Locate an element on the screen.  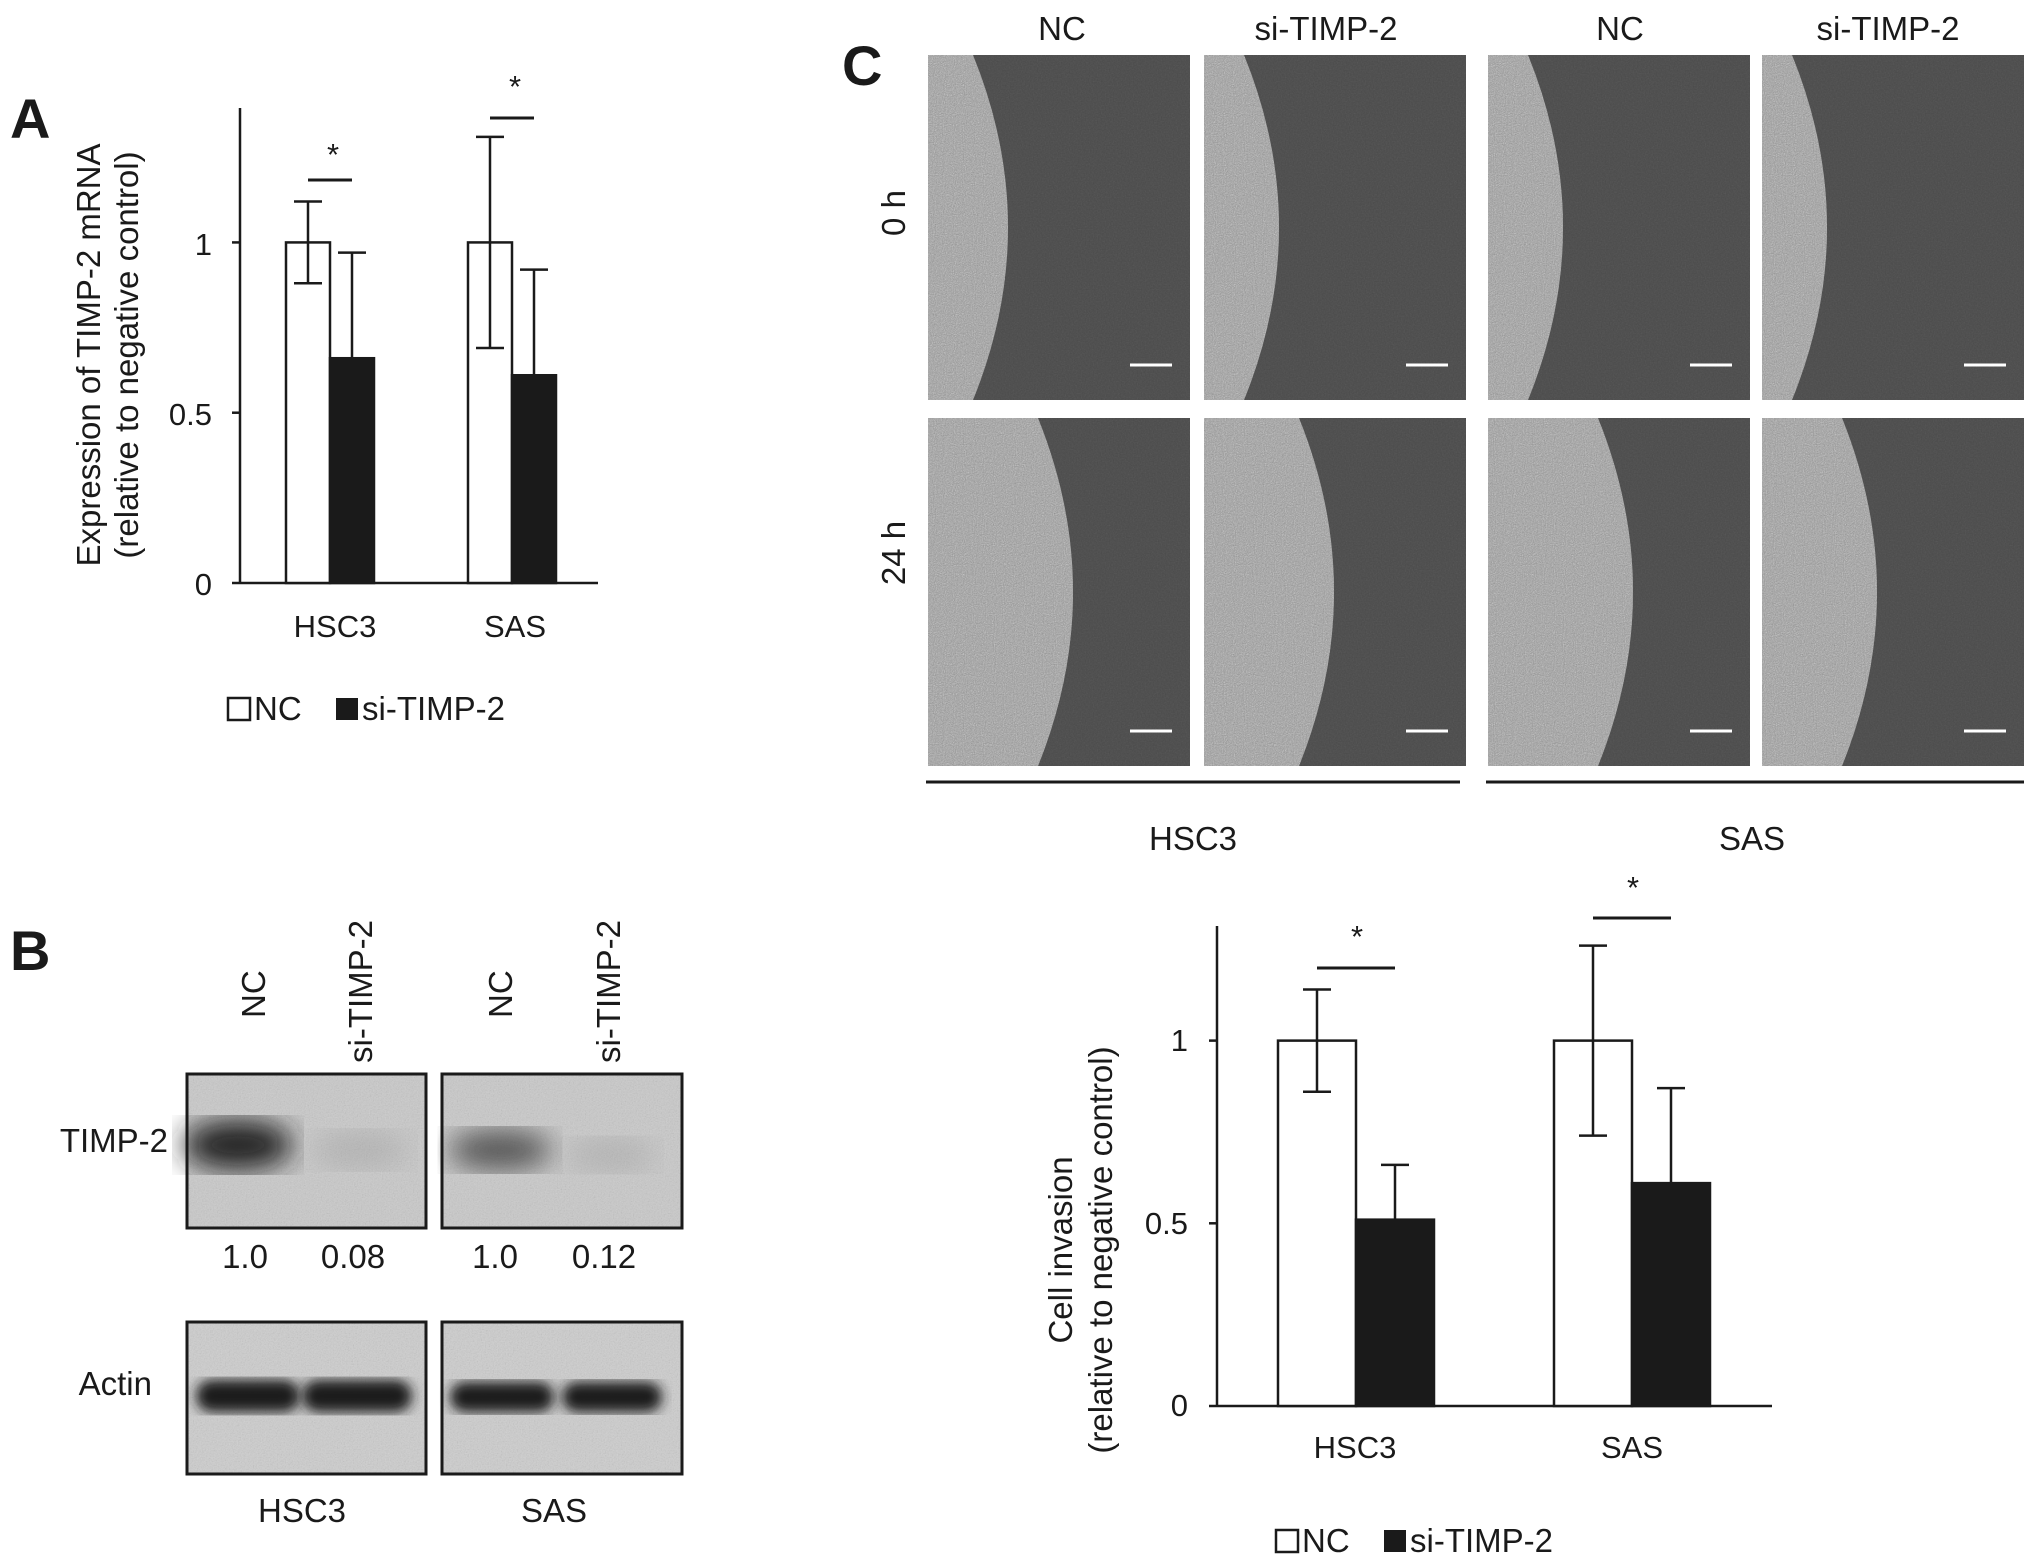
blot-quant-3: 1.0 is located at coordinates (495, 1256).